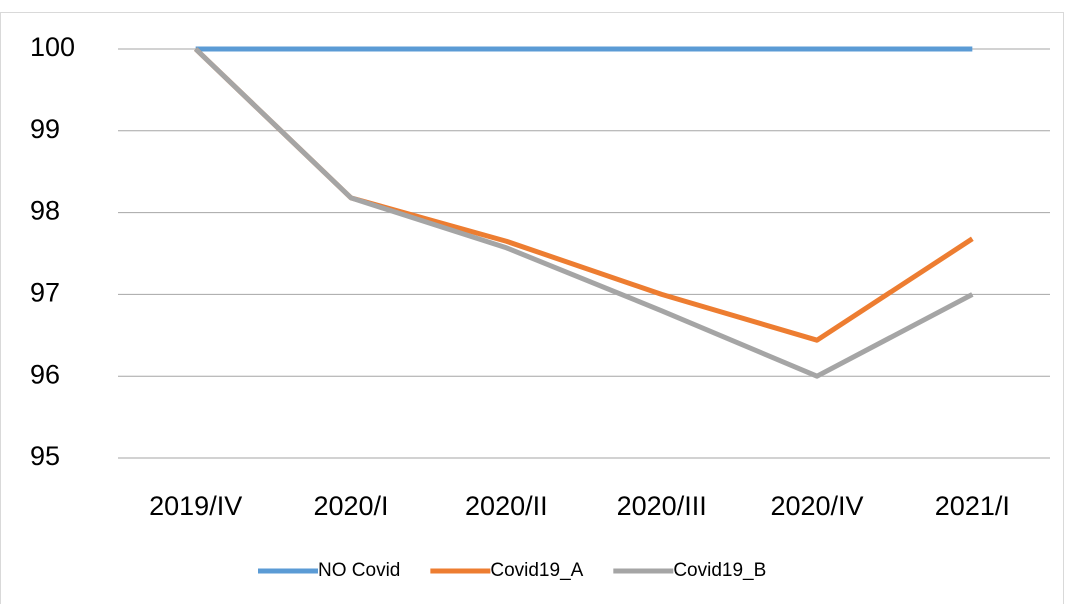 The image size is (1065, 604). Describe the element at coordinates (195, 506) in the screenshot. I see `x-tick-label: 2019/IV` at that location.